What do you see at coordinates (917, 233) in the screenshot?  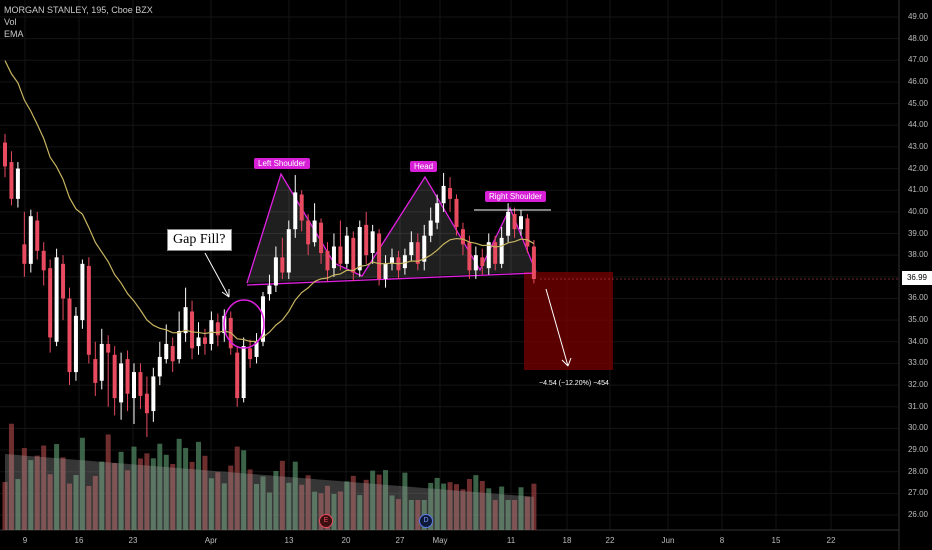 I see `y-tick-label: 39.00` at bounding box center [917, 233].